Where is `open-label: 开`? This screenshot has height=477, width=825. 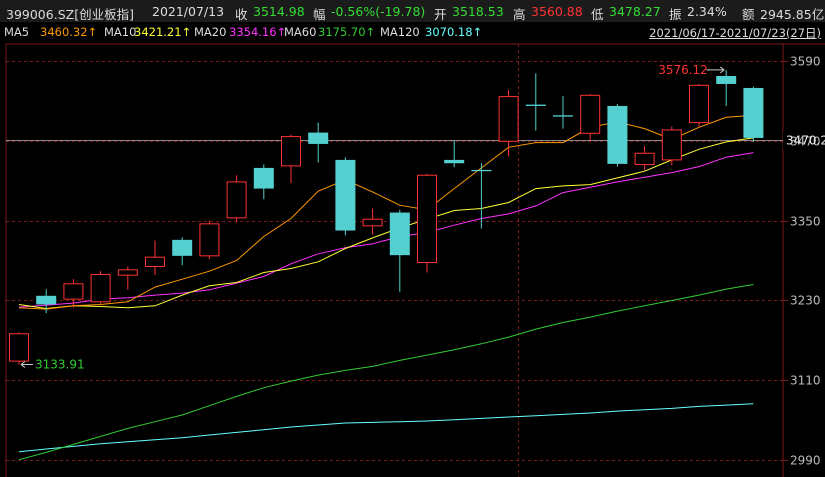
open-label: 开 is located at coordinates (440, 14).